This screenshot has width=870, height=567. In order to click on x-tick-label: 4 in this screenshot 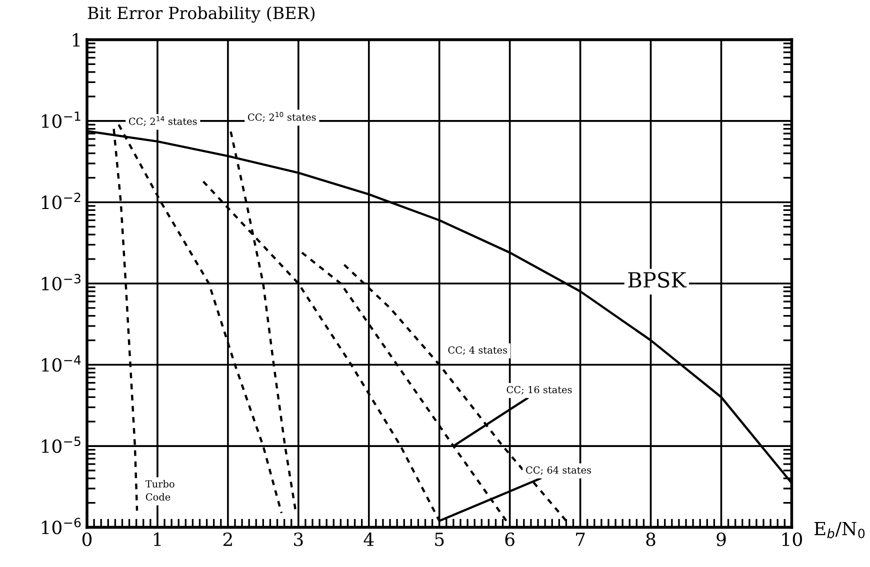, I will do `click(369, 539)`.